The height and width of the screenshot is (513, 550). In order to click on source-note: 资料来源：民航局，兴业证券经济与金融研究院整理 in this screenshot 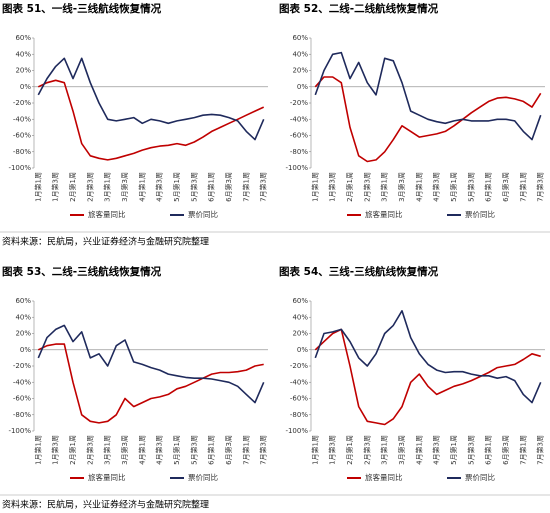, I will do `click(105, 242)`.